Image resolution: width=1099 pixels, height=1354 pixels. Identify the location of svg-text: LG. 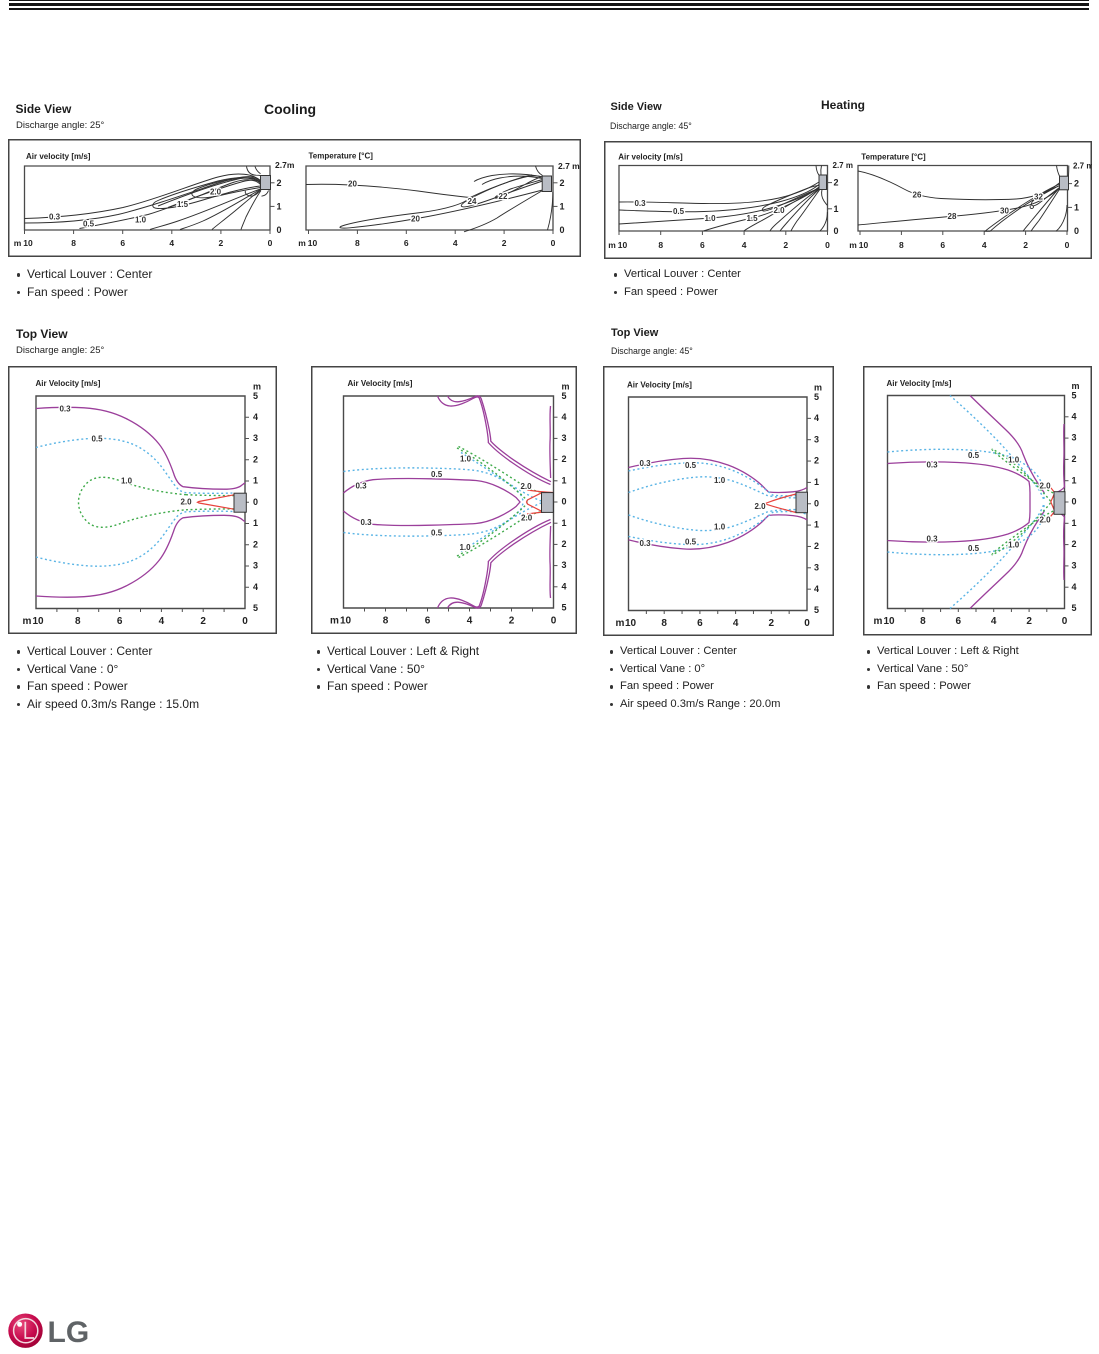
(69, 1332).